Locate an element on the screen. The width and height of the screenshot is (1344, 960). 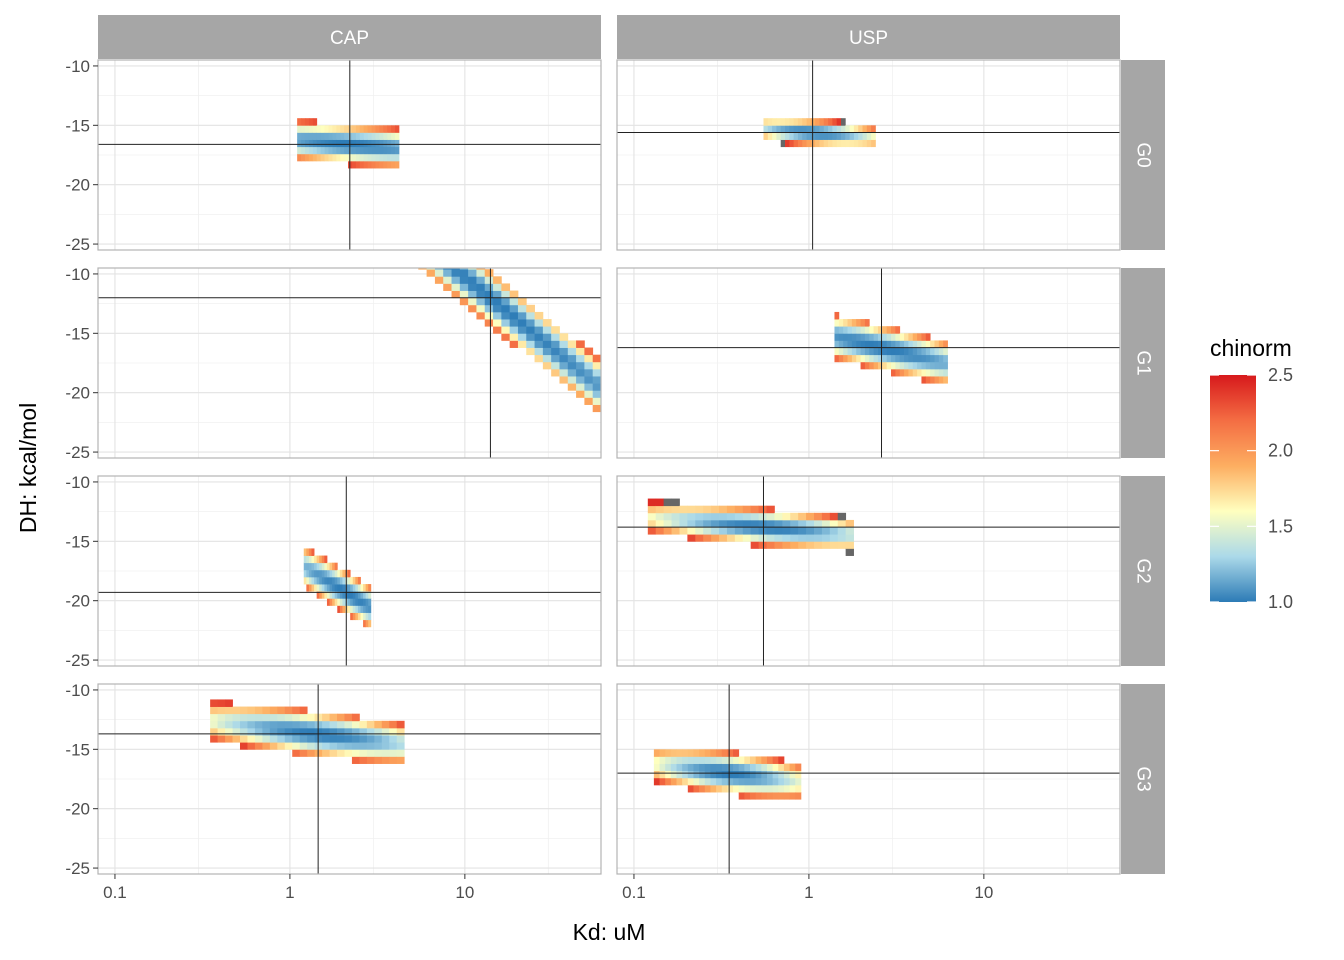
column-strip-label: USP is located at coordinates (868, 38).